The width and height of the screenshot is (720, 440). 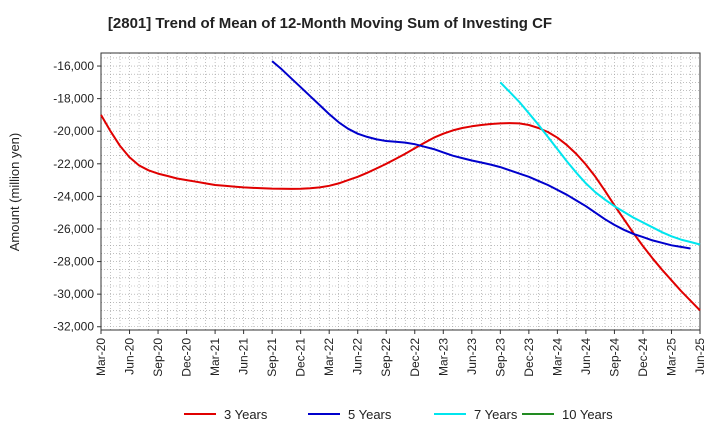 I want to click on legend-label: 7 Years, so click(x=496, y=414).